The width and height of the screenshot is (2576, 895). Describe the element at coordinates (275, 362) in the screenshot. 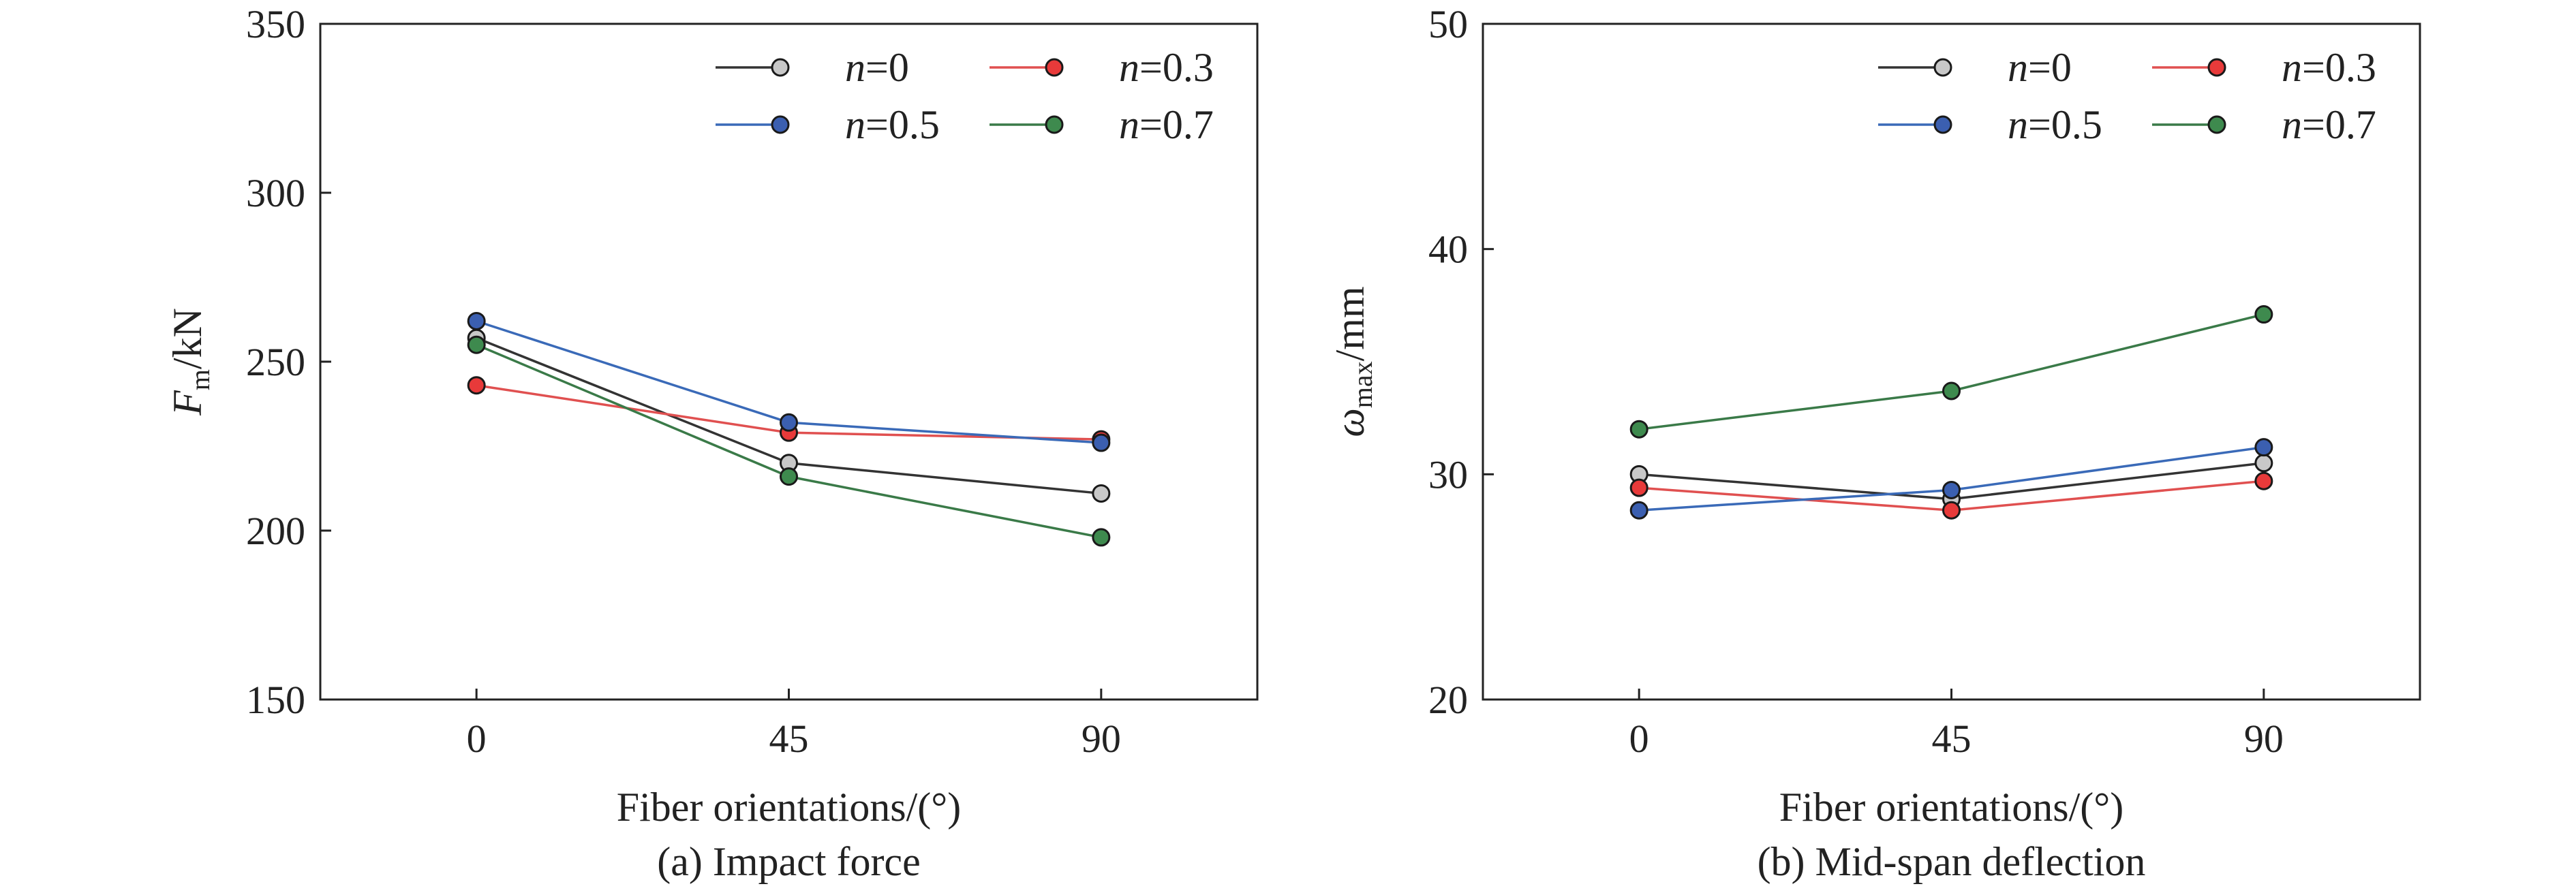

I see `y-tick-label: 250` at that location.